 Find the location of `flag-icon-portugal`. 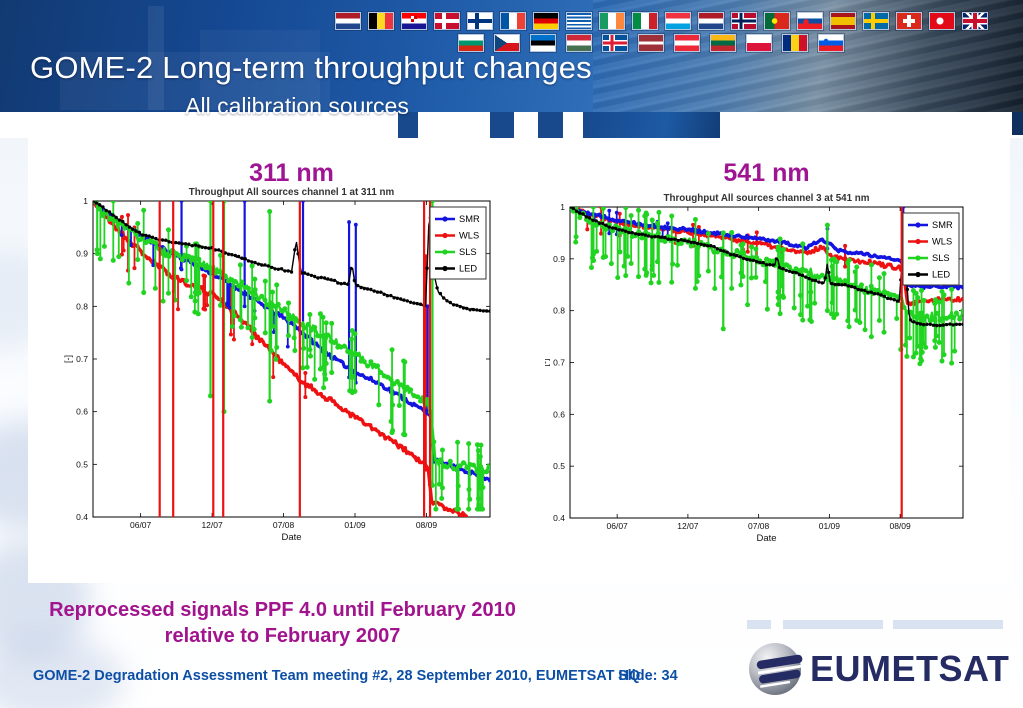

flag-icon-portugal is located at coordinates (777, 21).